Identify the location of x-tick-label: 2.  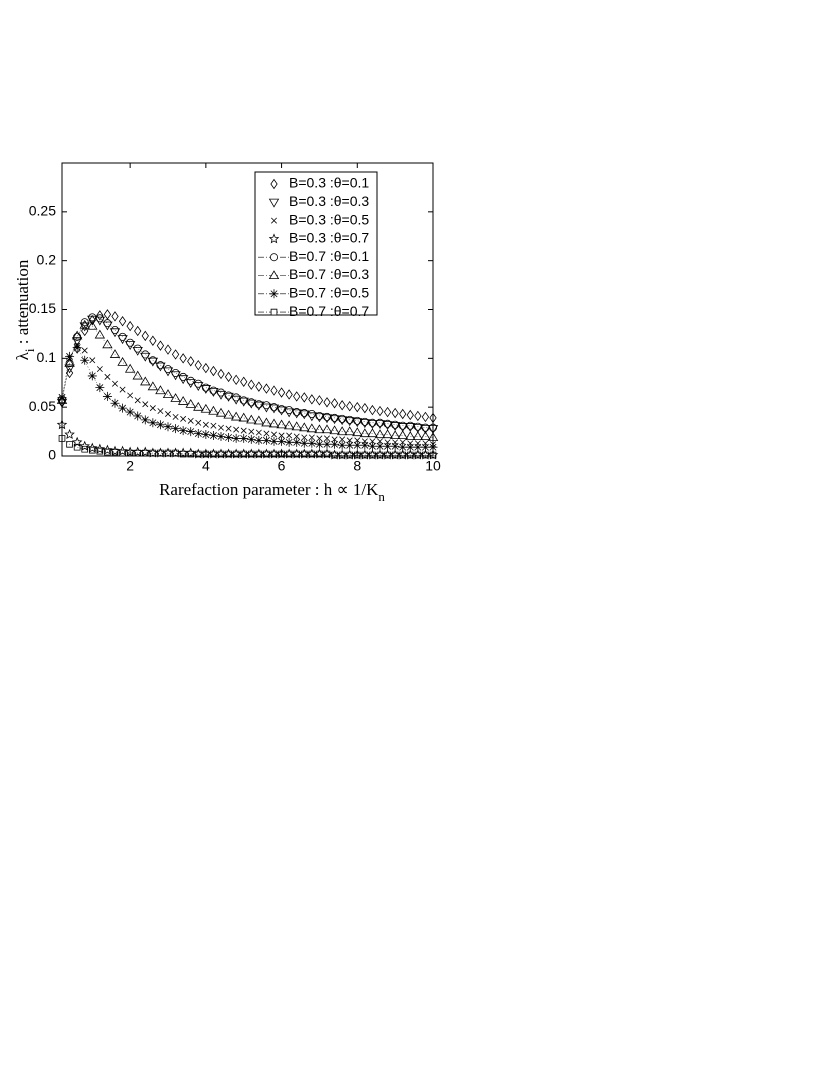
(130, 466).